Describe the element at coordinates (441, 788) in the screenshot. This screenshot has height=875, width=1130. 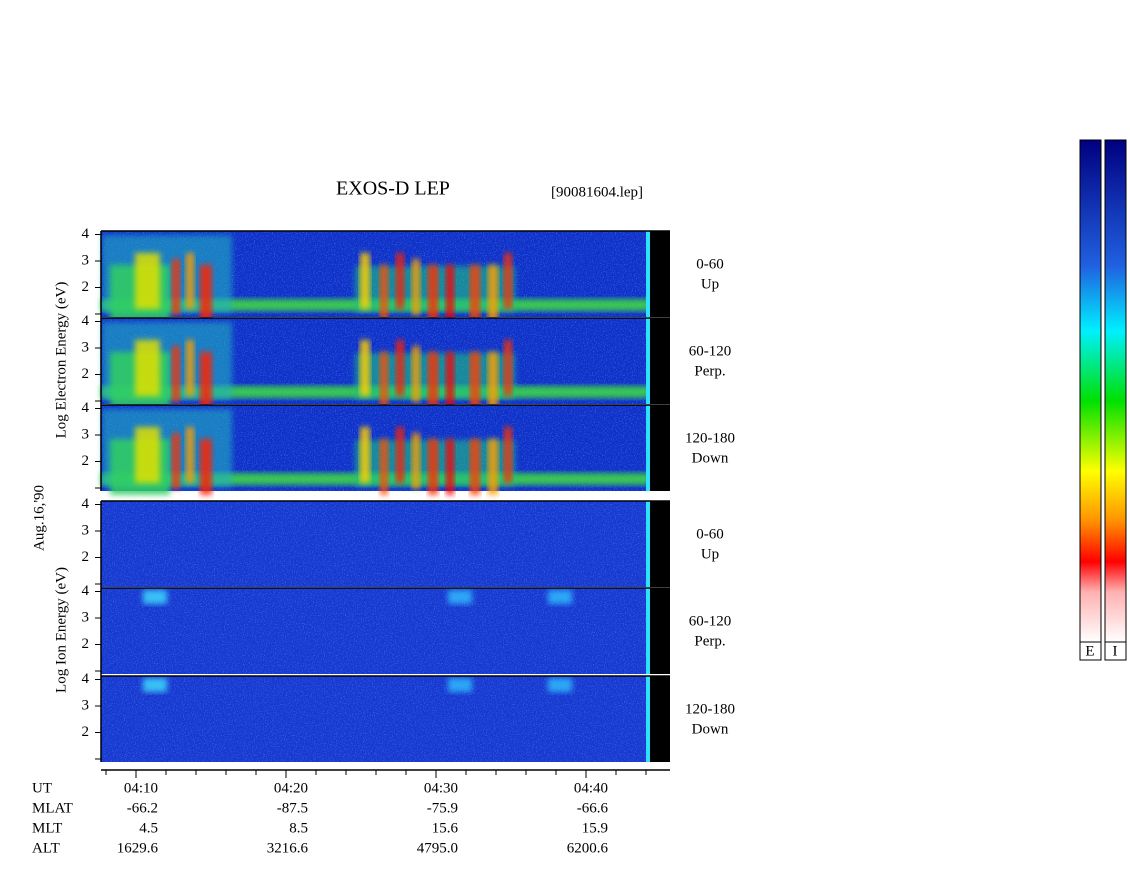
I see `ephemeris-value: 04:30` at that location.